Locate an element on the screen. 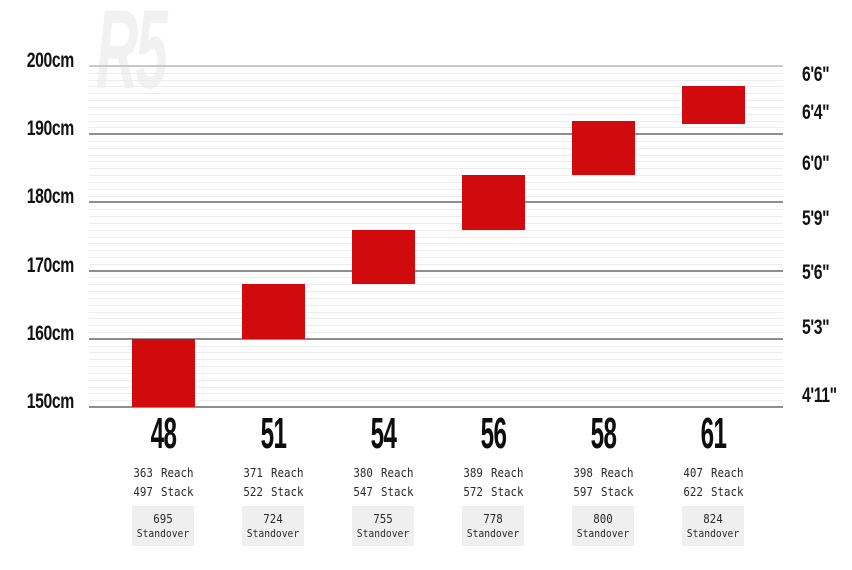 This screenshot has height=570, width=852. reach-value: 371 is located at coordinates (252, 473).